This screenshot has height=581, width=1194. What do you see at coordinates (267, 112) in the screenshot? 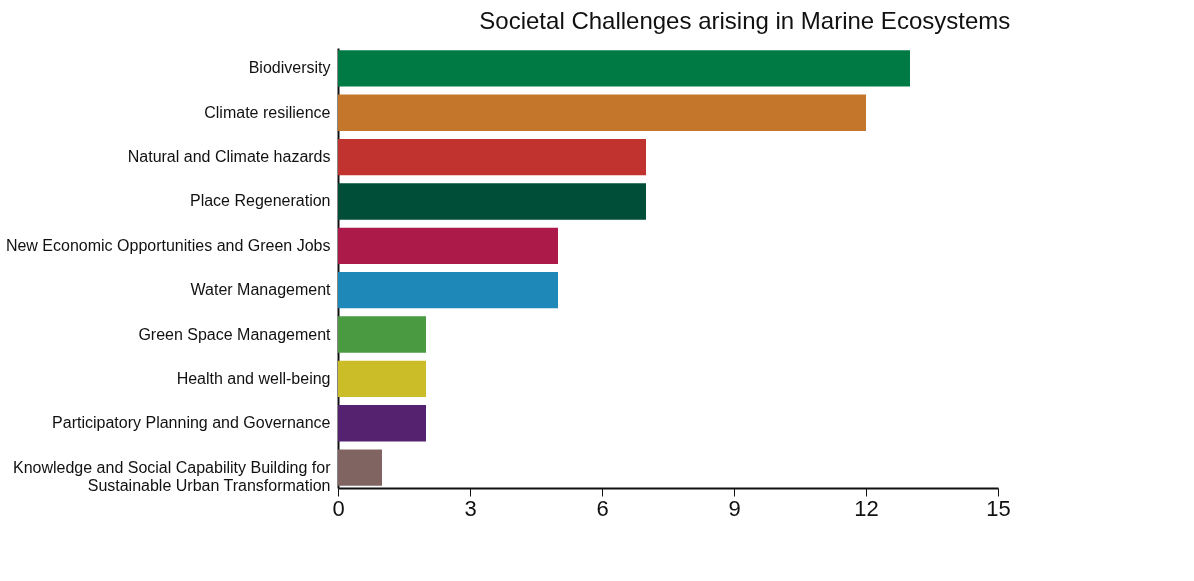
I see `y-tick-label: Climate resilience` at bounding box center [267, 112].